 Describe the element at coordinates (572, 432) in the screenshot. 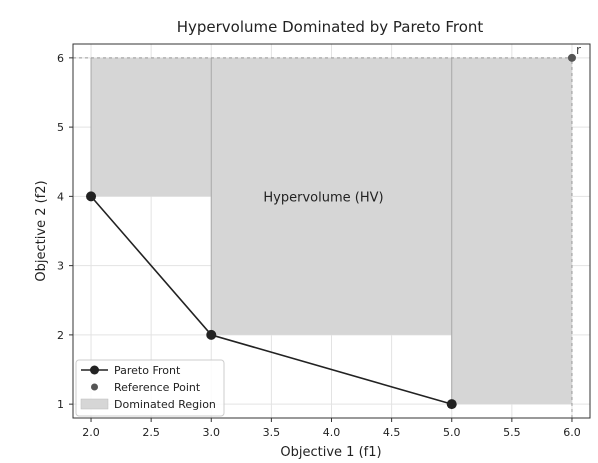

I see `x-tick-label-8: 6.0` at that location.